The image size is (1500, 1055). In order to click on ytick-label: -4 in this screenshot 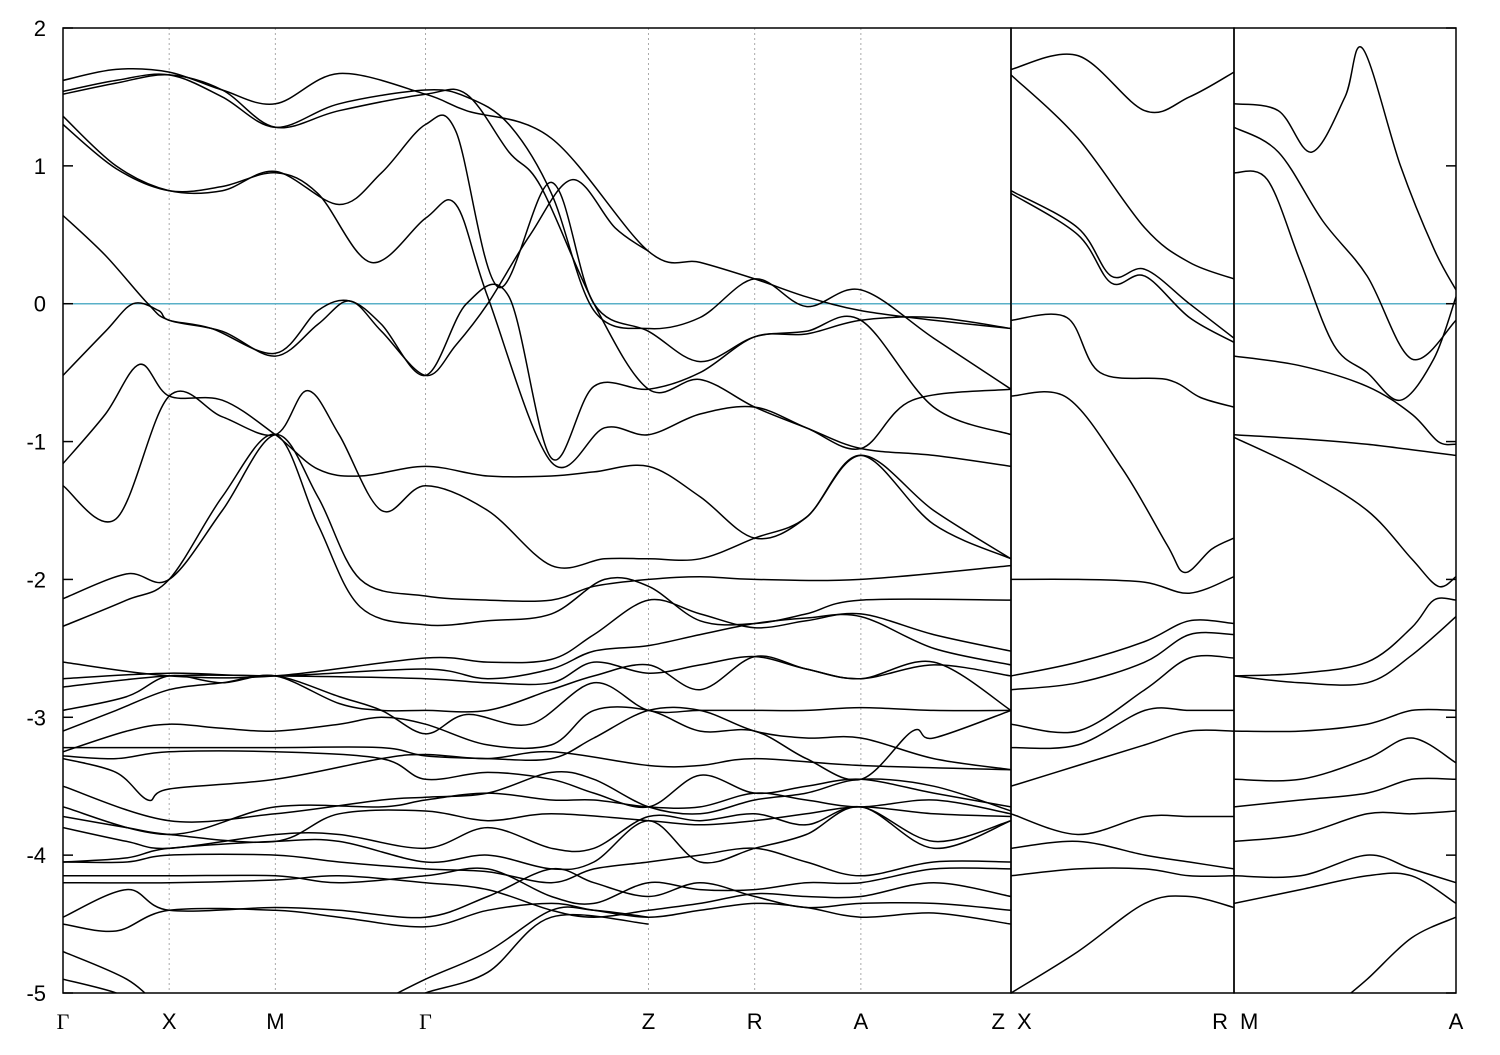, I will do `click(36, 855)`.